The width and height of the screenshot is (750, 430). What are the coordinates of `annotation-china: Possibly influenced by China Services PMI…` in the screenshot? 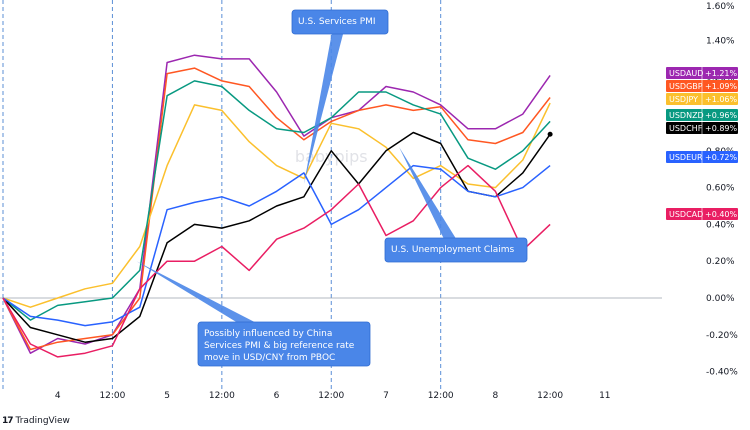 It's located at (253, 314).